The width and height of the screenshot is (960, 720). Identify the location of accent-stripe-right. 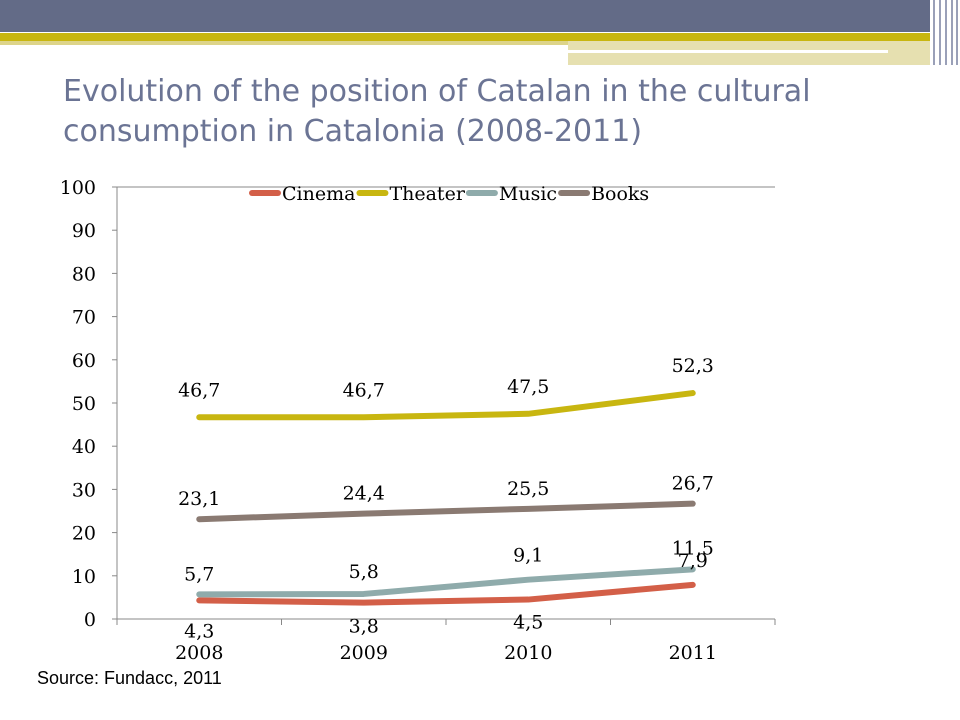
(749, 53).